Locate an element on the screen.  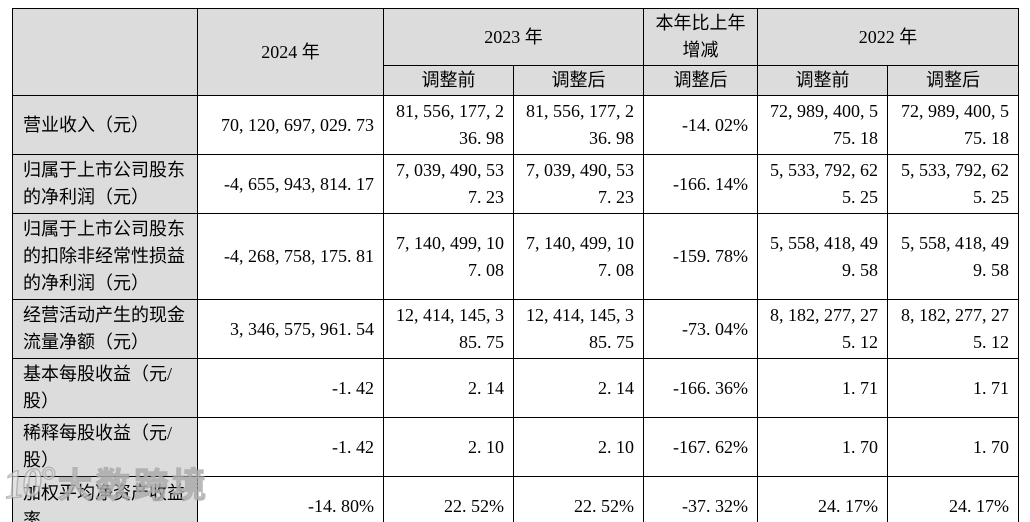
revenue-2023-after: 81, 556, 177, 236. 98 is located at coordinates (578, 125).